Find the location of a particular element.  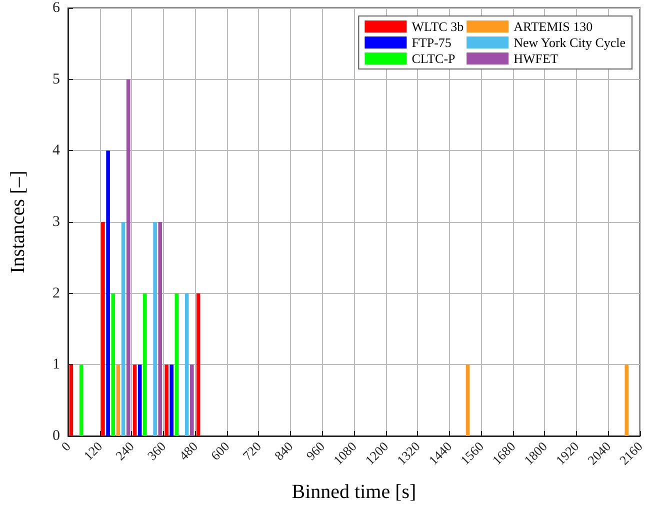

legend-label: CLTC-P is located at coordinates (434, 58).